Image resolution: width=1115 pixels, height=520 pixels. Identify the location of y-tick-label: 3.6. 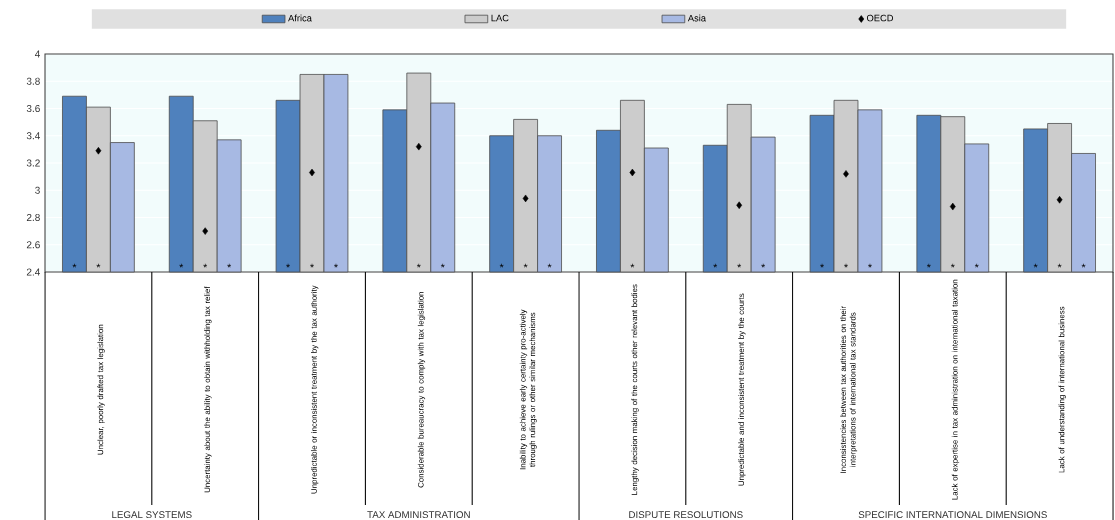
(33, 108).